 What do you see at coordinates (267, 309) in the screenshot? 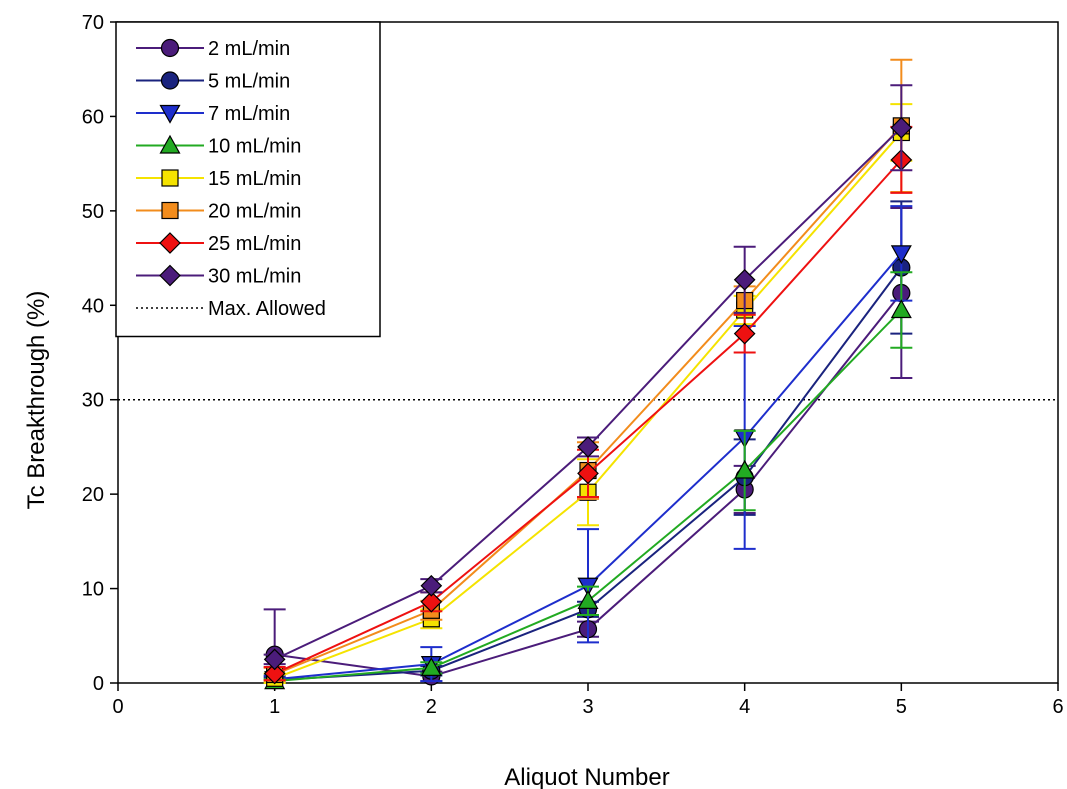
I see `legend-label: Max. Allowed` at bounding box center [267, 309].